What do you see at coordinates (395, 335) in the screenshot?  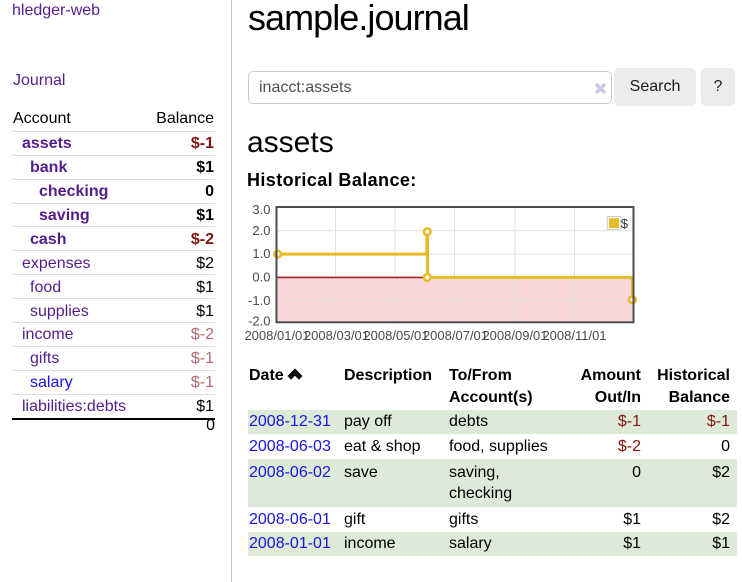 I see `svg-text: 2008/05/01` at bounding box center [395, 335].